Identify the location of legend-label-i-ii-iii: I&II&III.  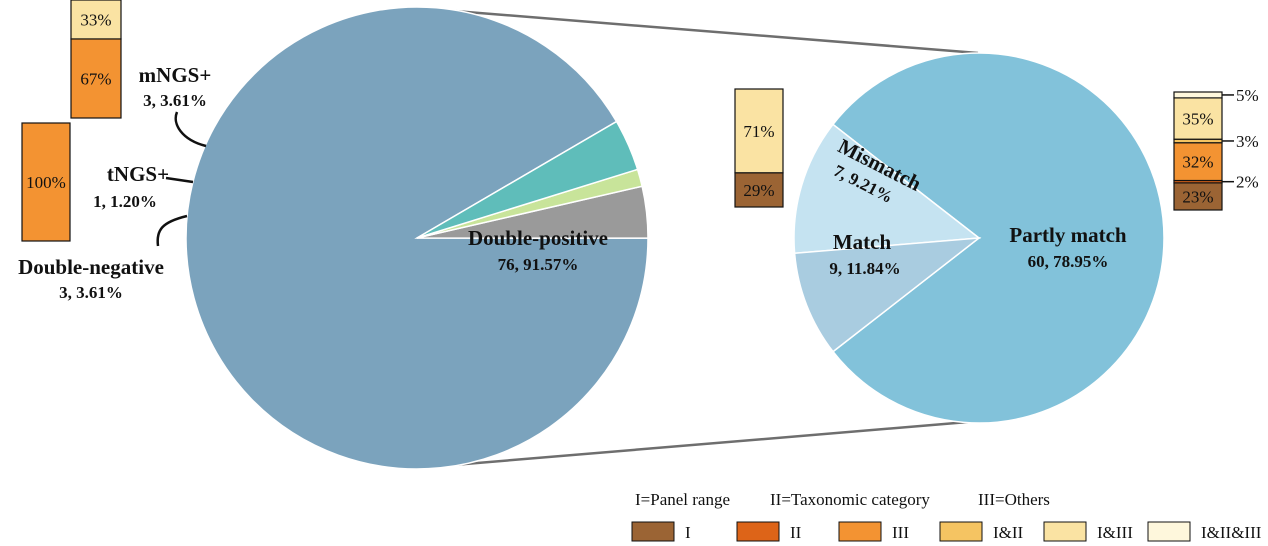
(1231, 532).